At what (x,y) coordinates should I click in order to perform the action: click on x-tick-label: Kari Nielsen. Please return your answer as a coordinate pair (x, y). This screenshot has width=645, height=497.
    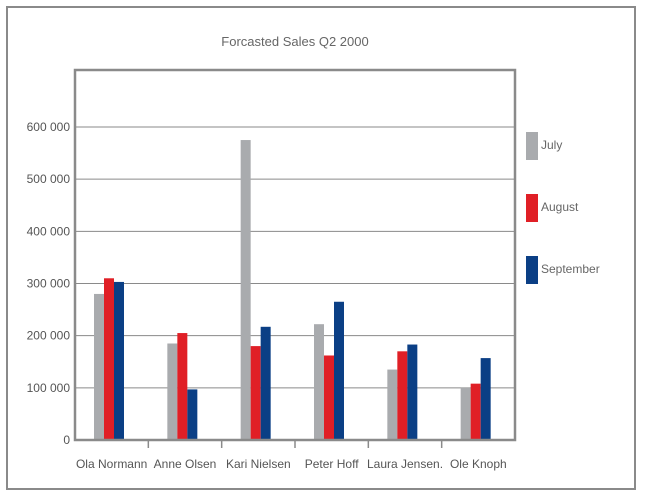
    Looking at the image, I should click on (258, 464).